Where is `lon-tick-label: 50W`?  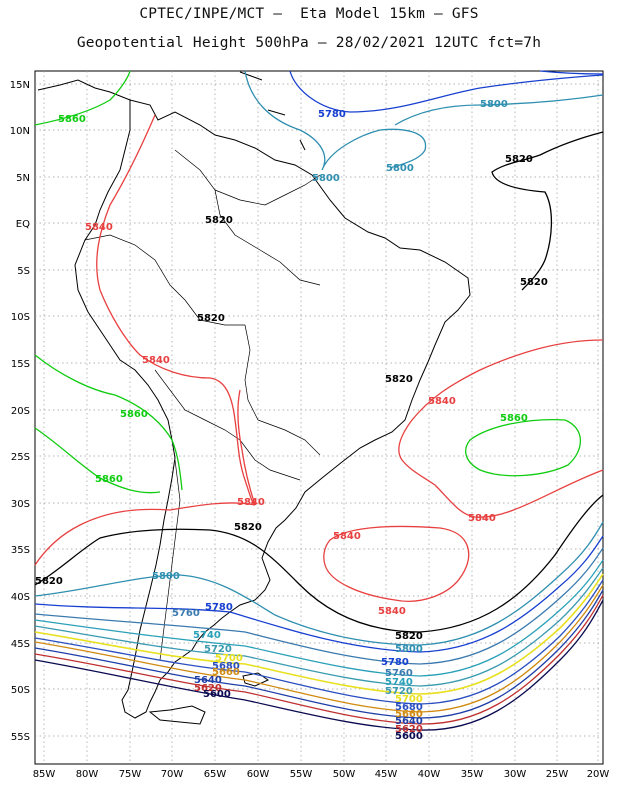
lon-tick-label: 50W is located at coordinates (344, 774).